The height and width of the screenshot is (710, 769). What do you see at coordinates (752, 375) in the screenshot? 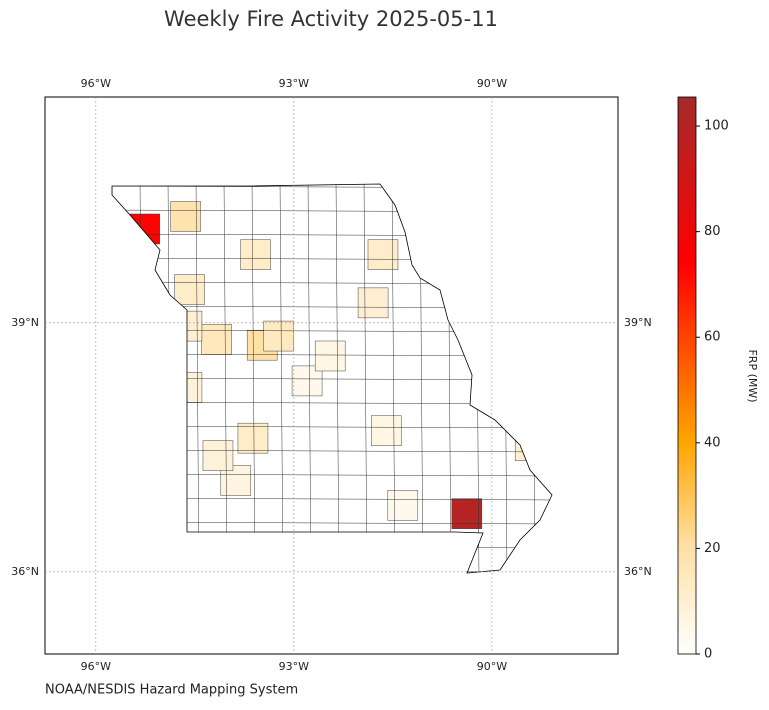
I see `colorbar-label: FRP (MW)` at bounding box center [752, 375].